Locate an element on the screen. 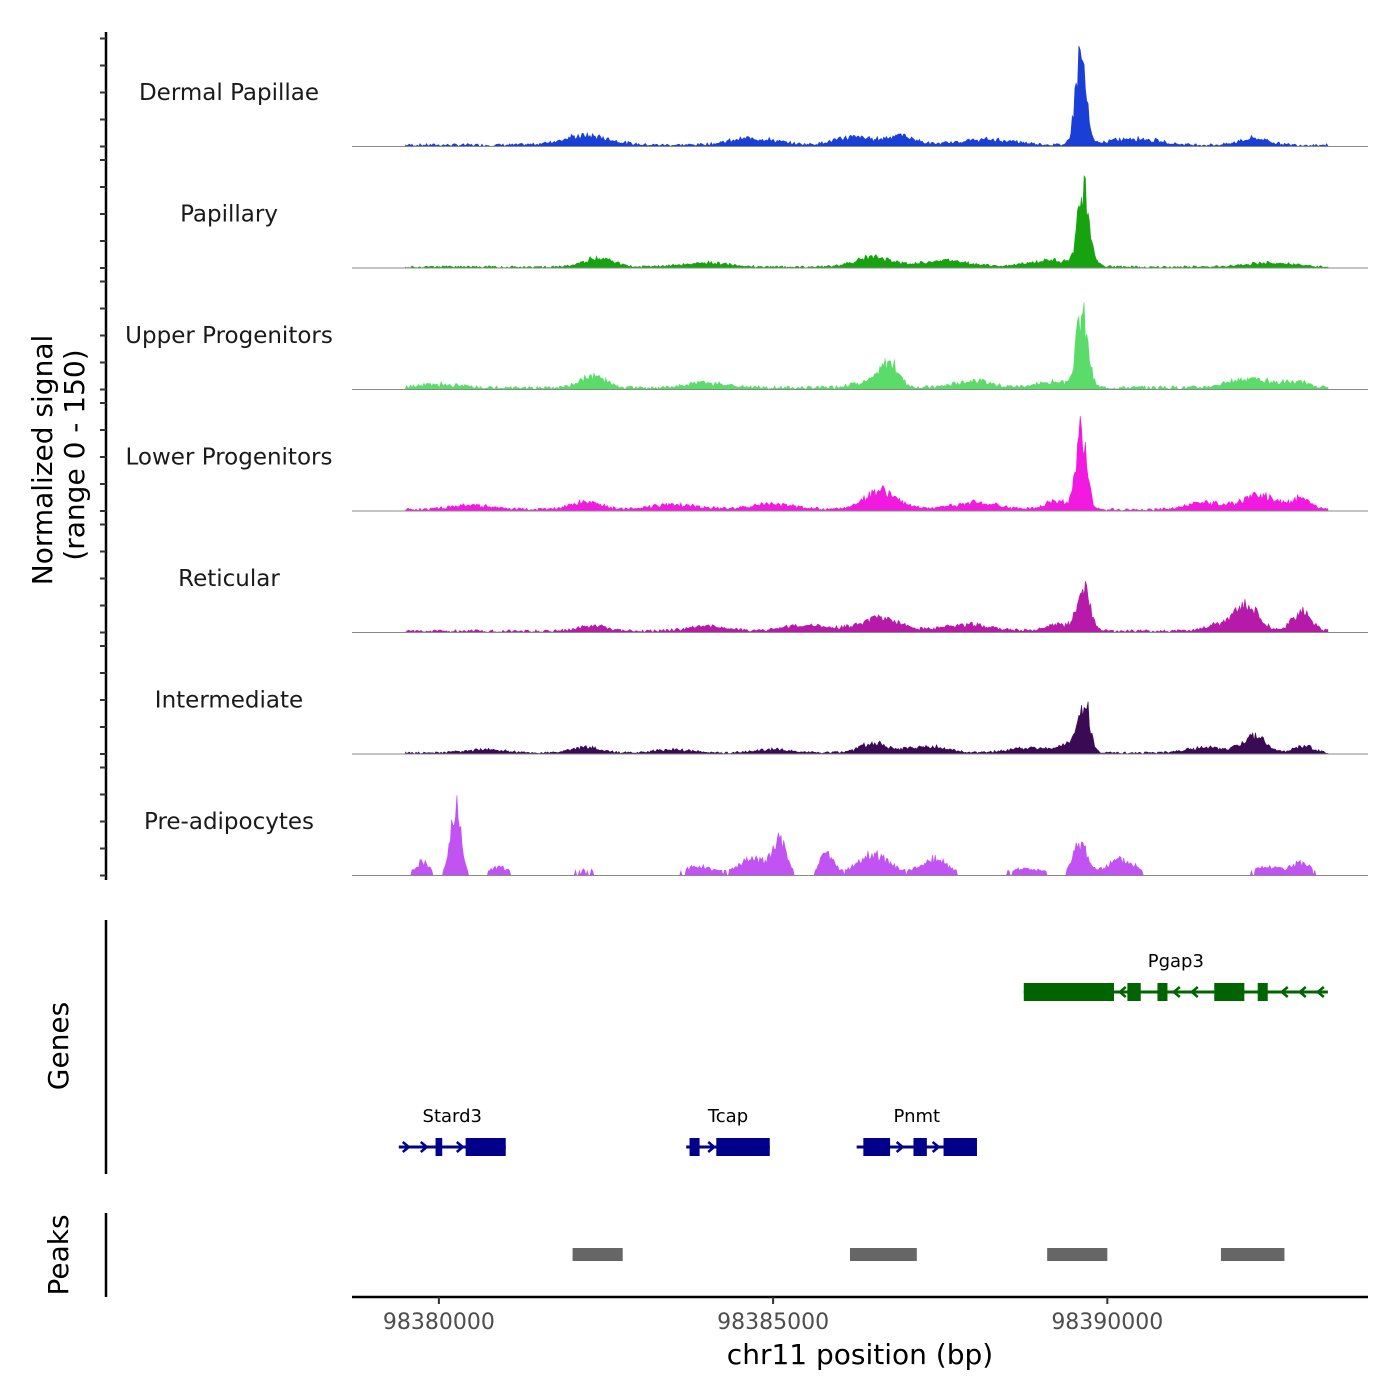 The image size is (1400, 1400). x-tick-label: 98380000 is located at coordinates (439, 1322).